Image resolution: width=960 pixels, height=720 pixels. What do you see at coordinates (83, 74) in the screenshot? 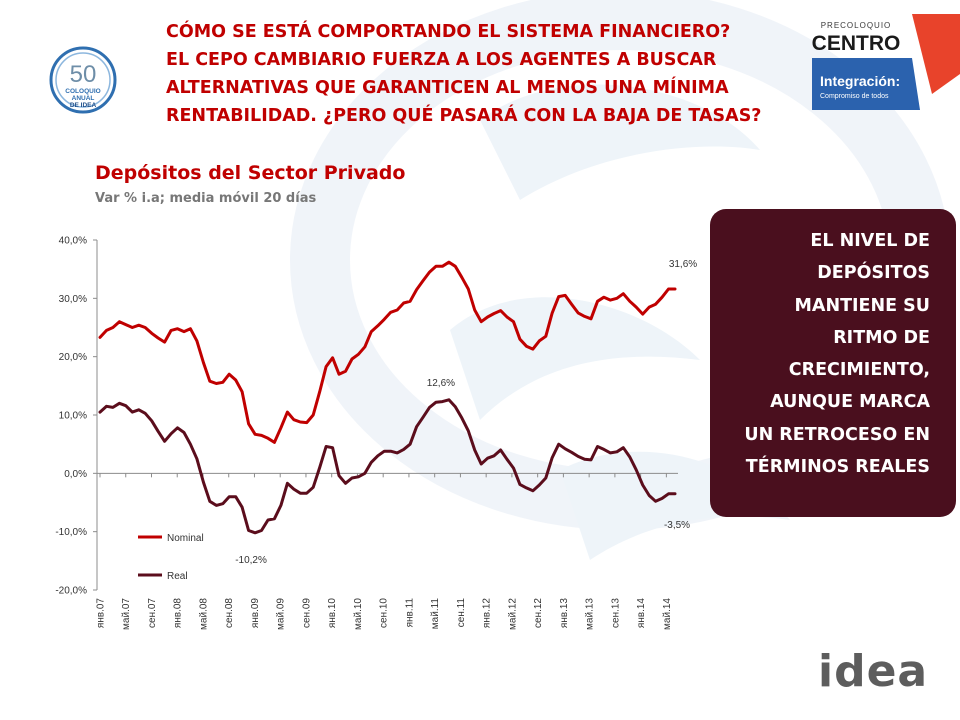
I see `coloquio-number: 50` at bounding box center [83, 74].